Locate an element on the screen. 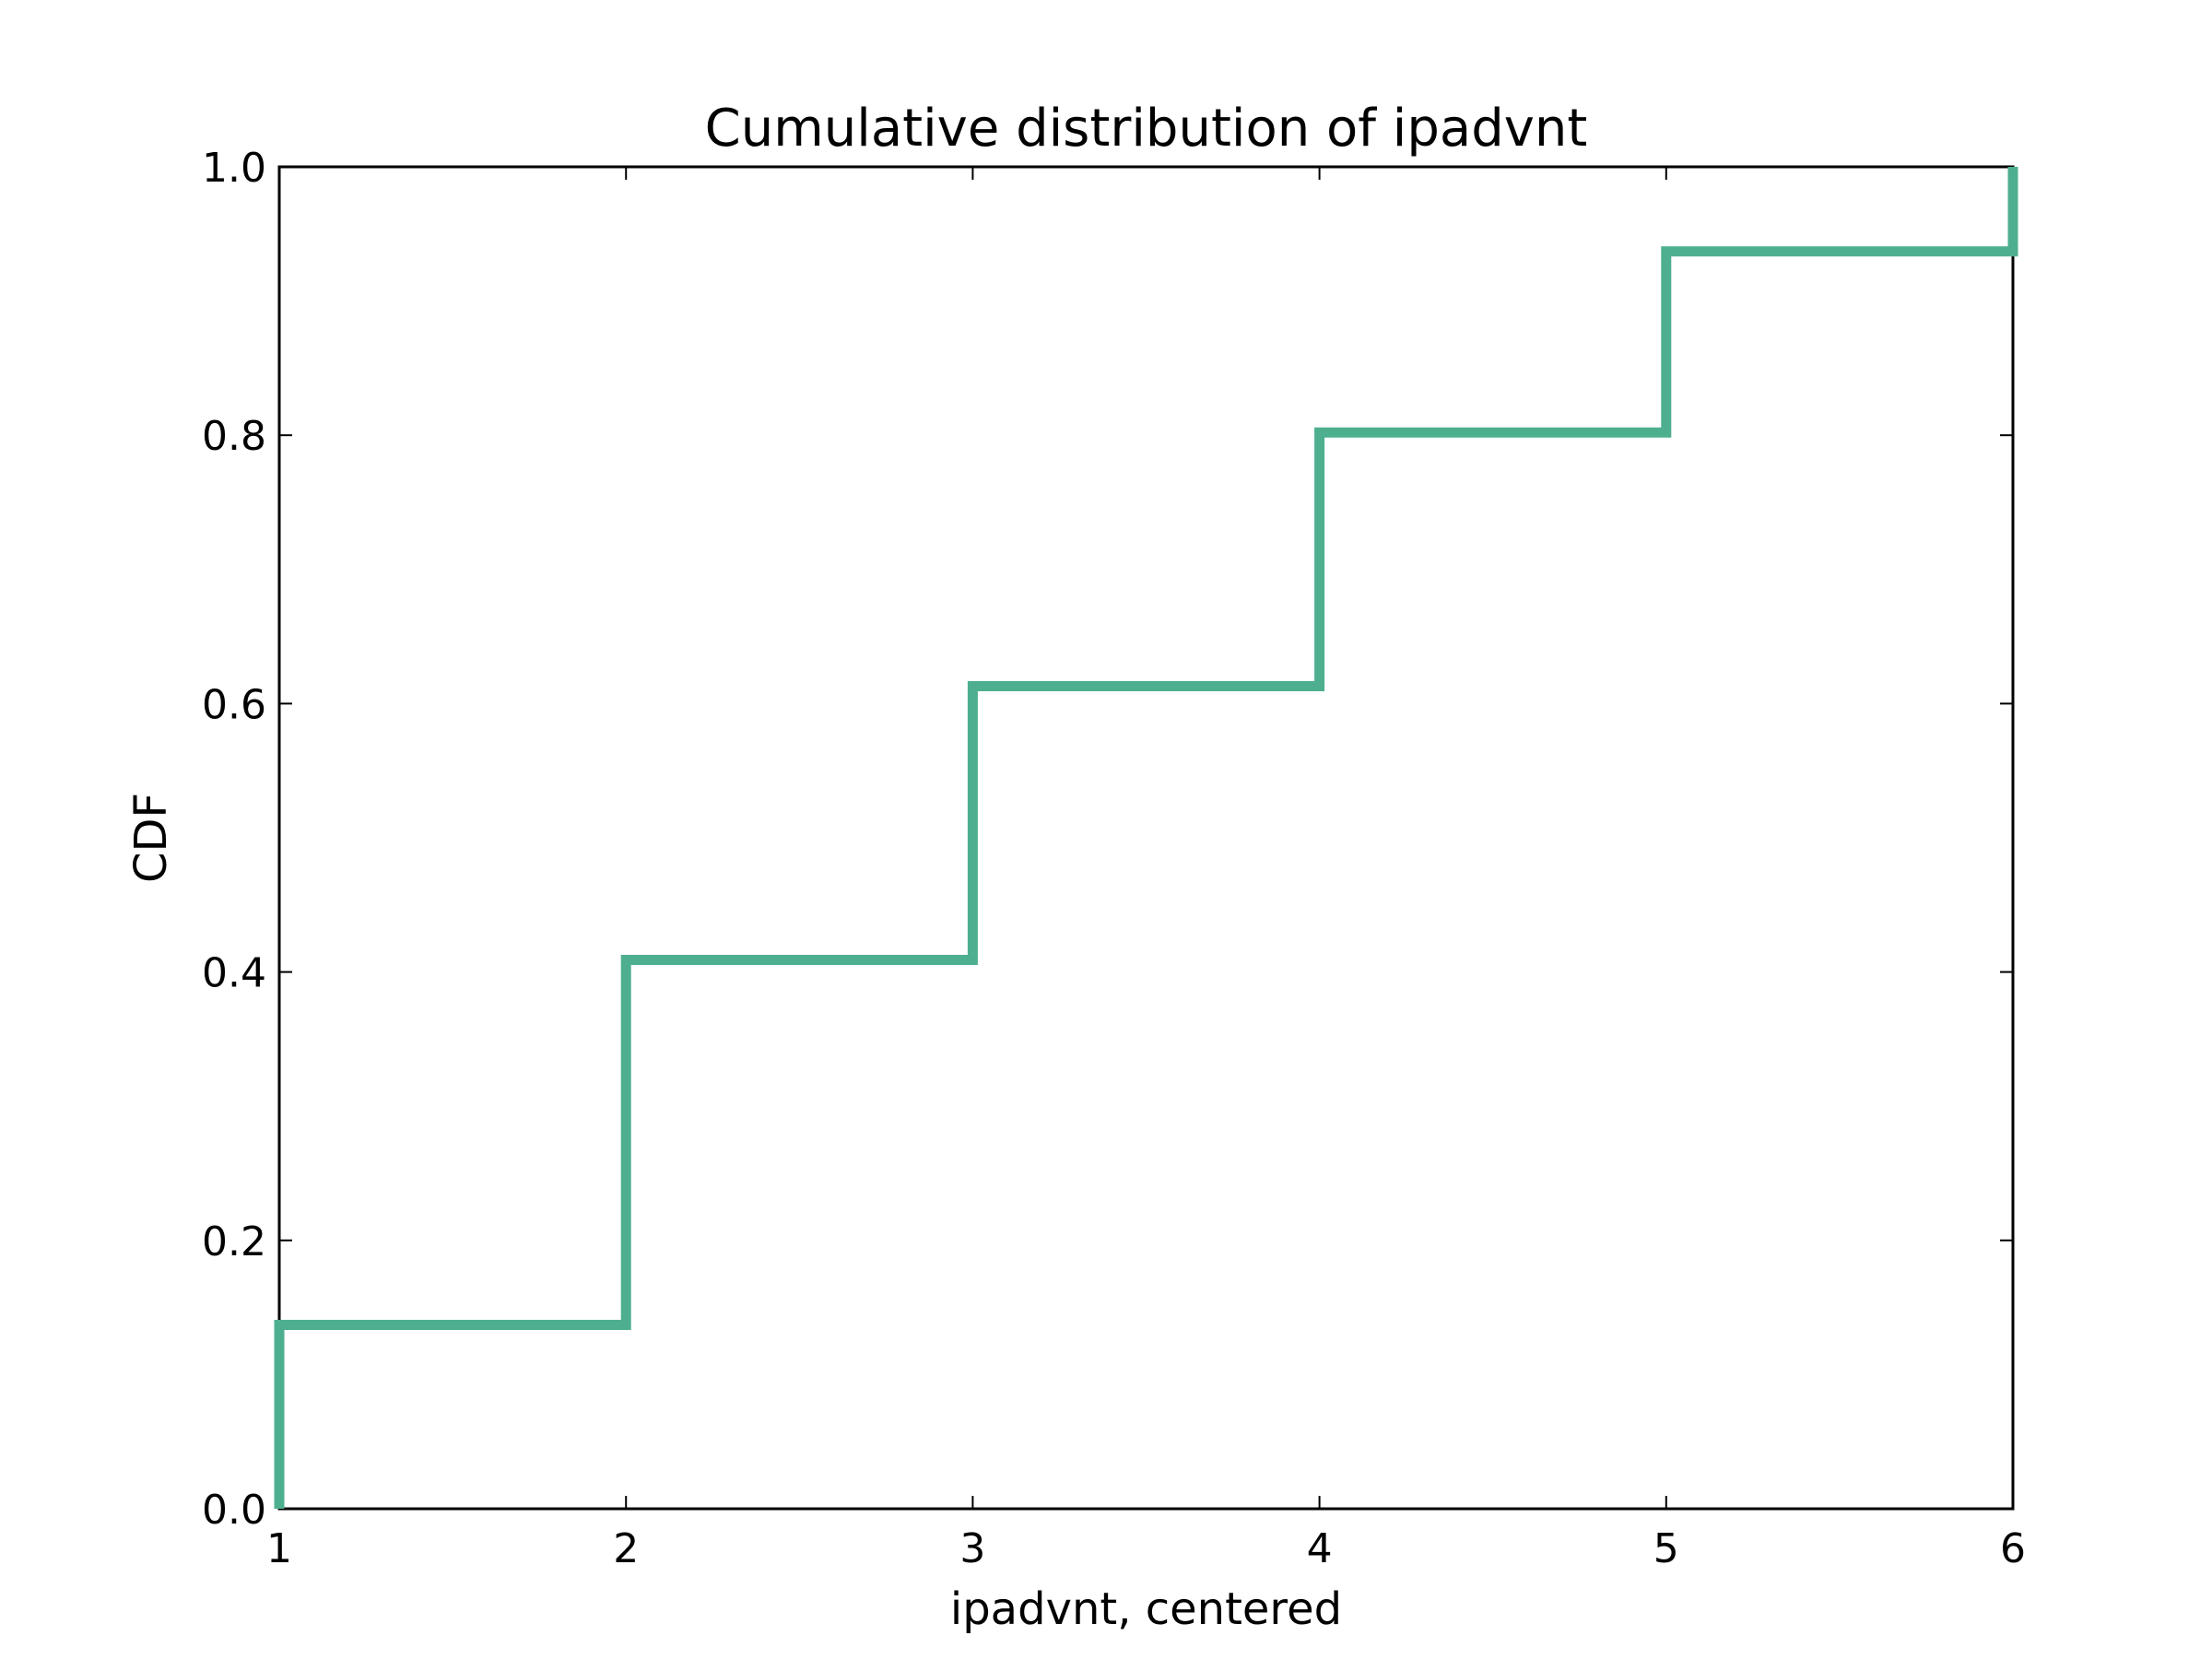  x-tick-label: 5 is located at coordinates (1666, 1548).